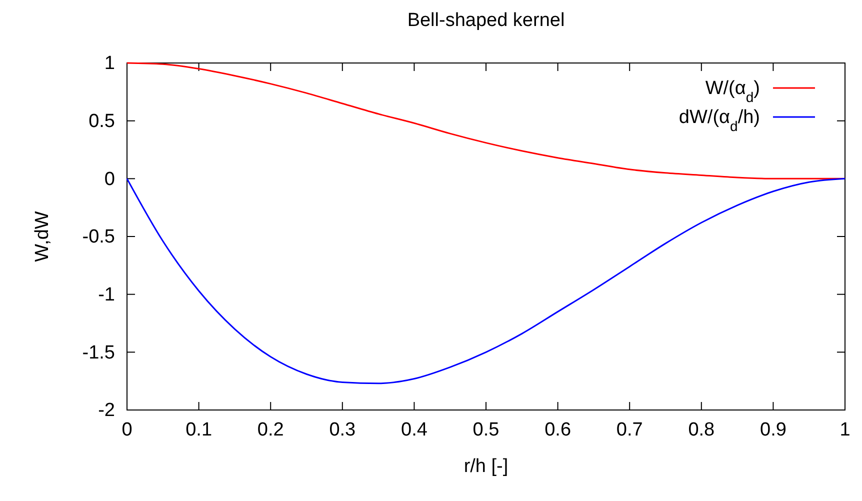 Image resolution: width=862 pixels, height=501 pixels. I want to click on x-tick-label: 1, so click(845, 429).